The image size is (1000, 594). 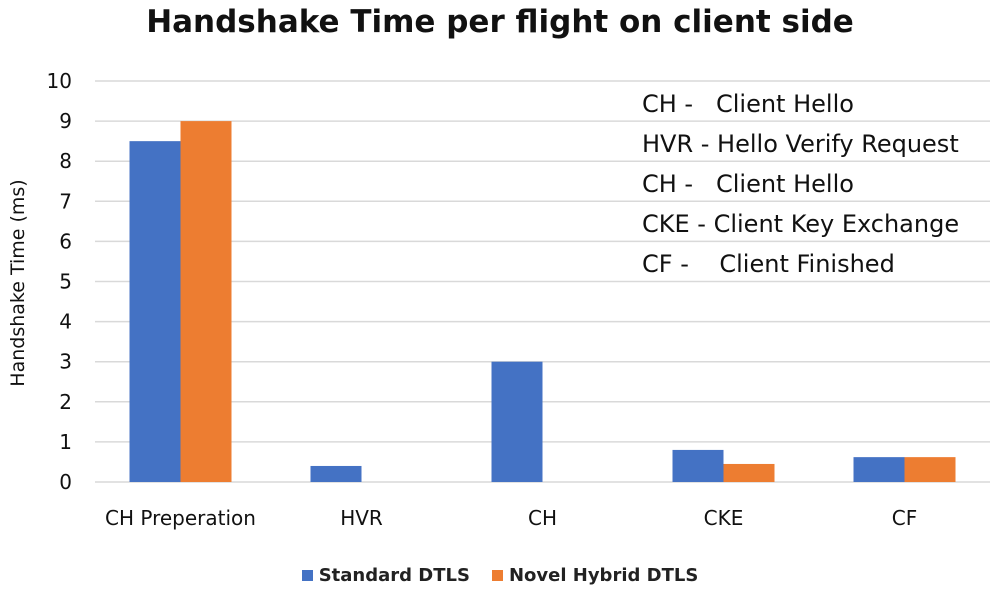 What do you see at coordinates (18, 282) in the screenshot?
I see `y-axis-label: Handshake Time (ms)` at bounding box center [18, 282].